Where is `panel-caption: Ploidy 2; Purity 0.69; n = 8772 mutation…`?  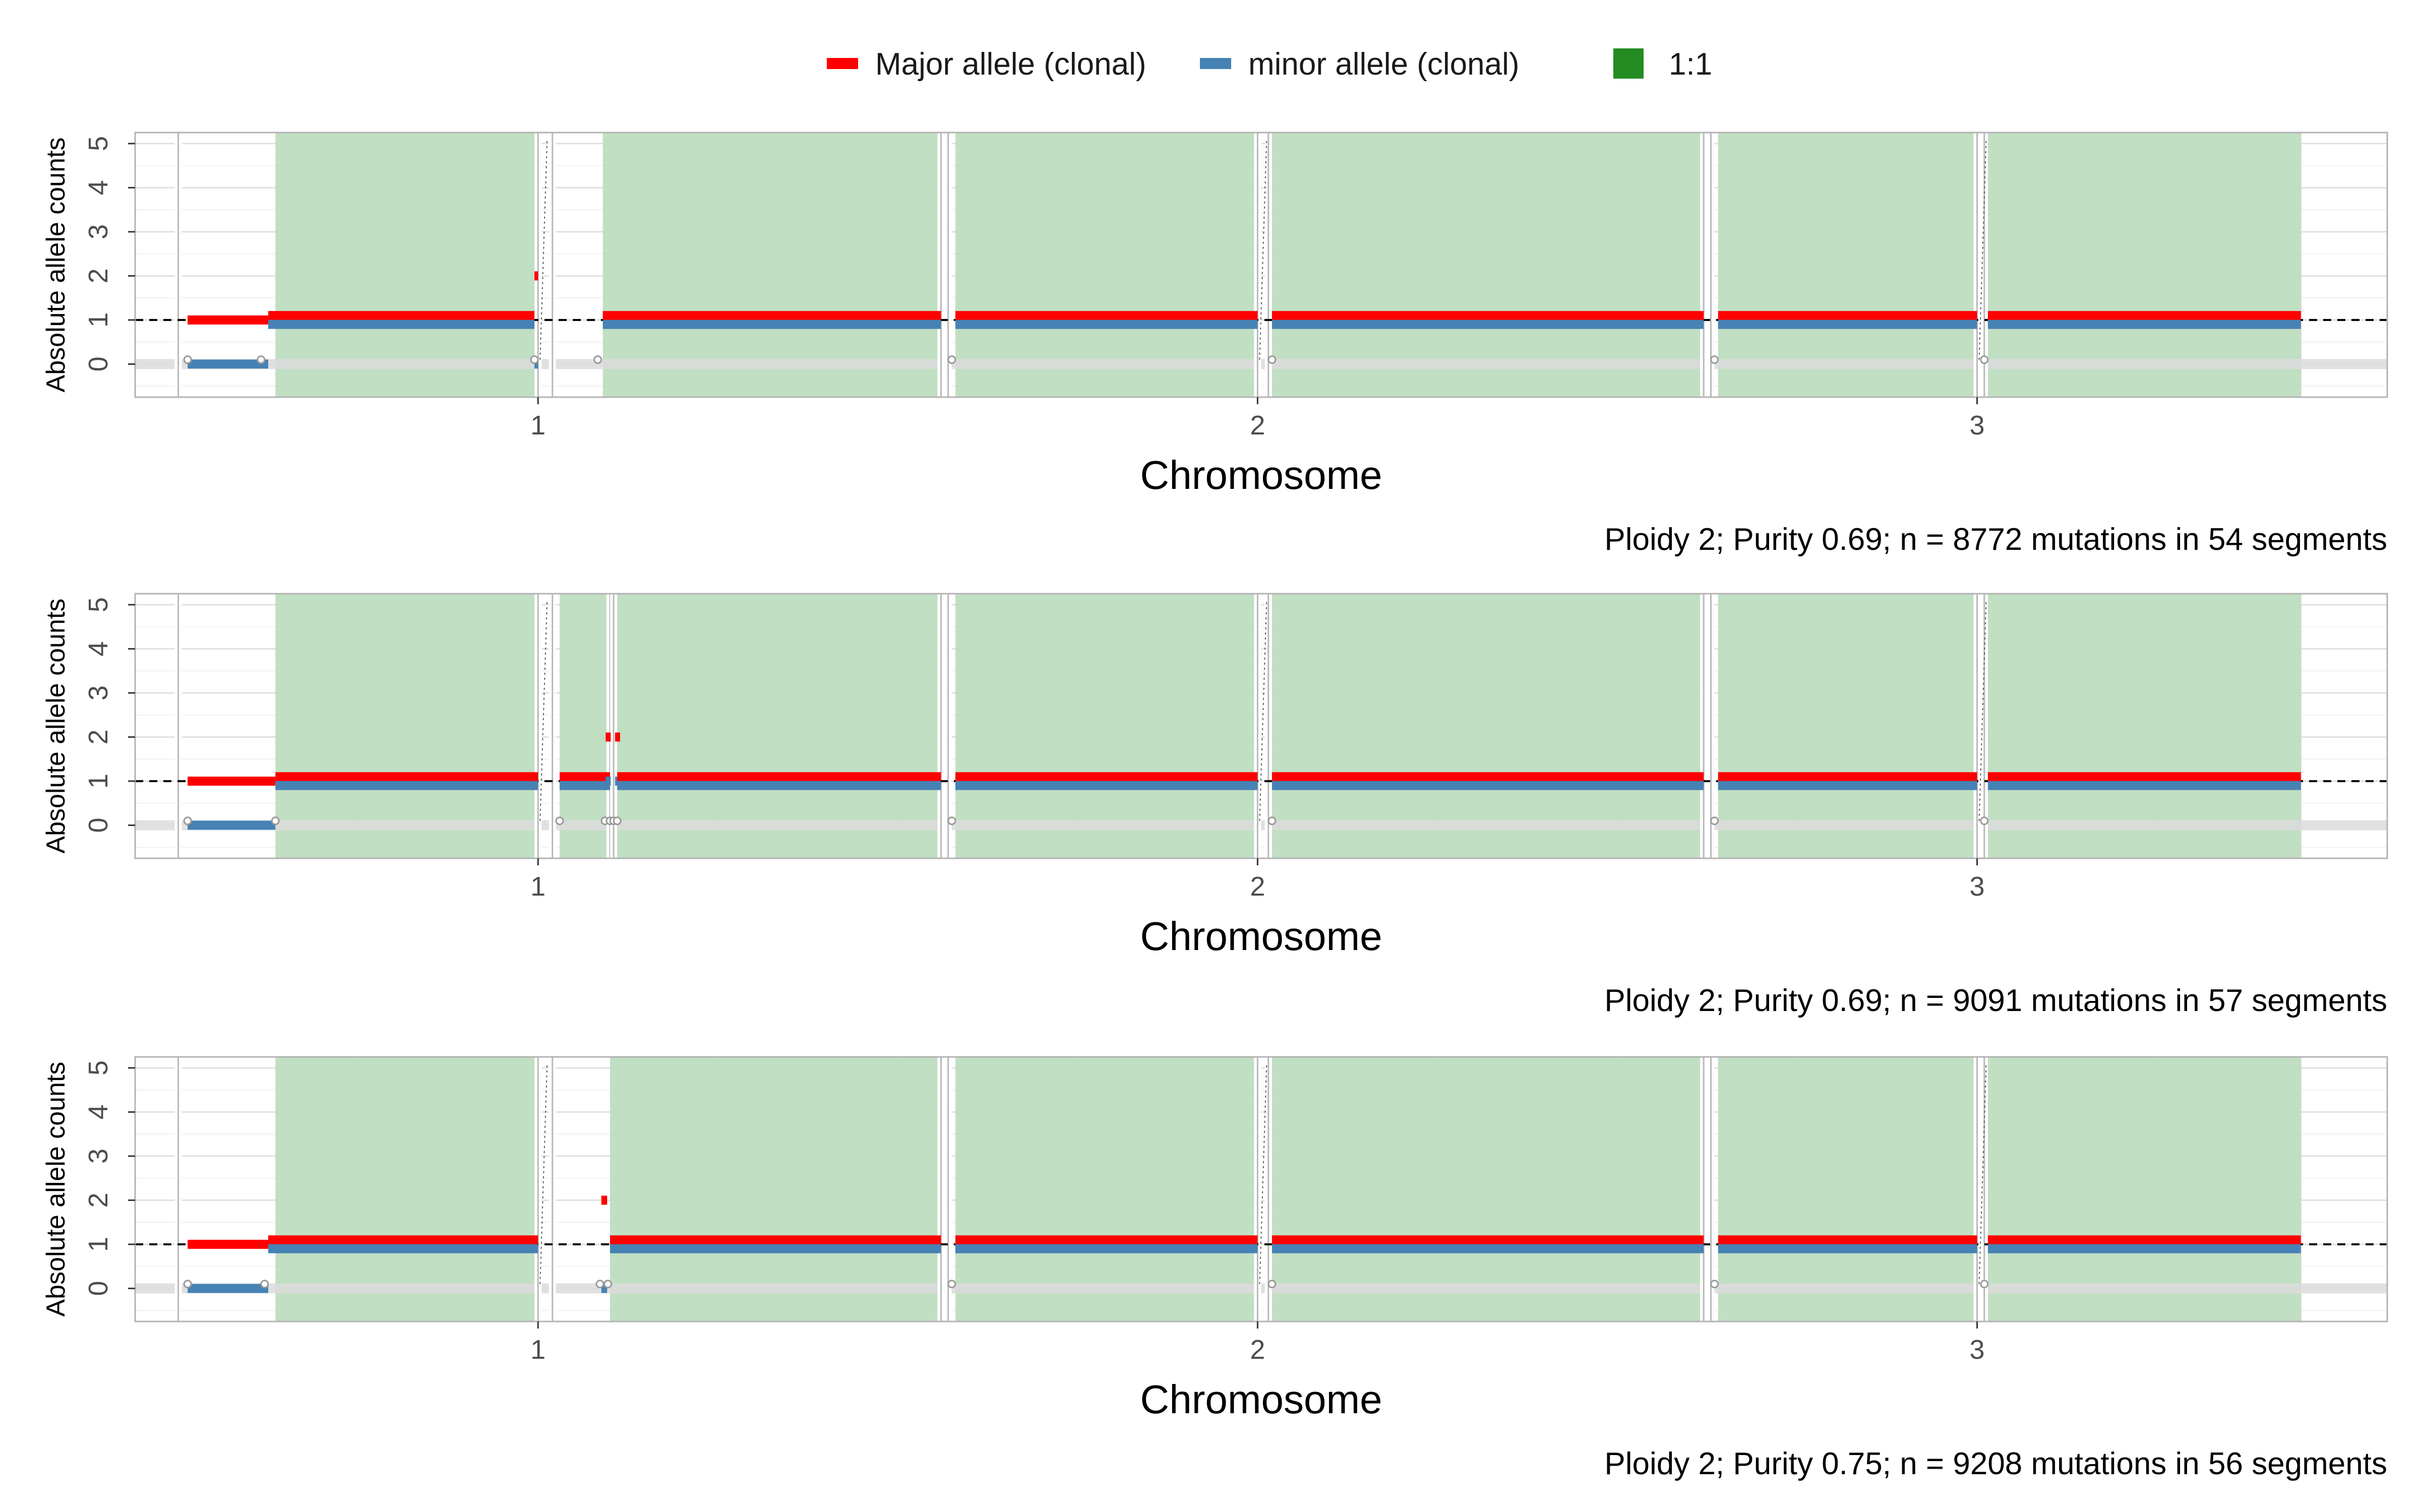 panel-caption: Ploidy 2; Purity 0.69; n = 8772 mutation… is located at coordinates (1995, 539).